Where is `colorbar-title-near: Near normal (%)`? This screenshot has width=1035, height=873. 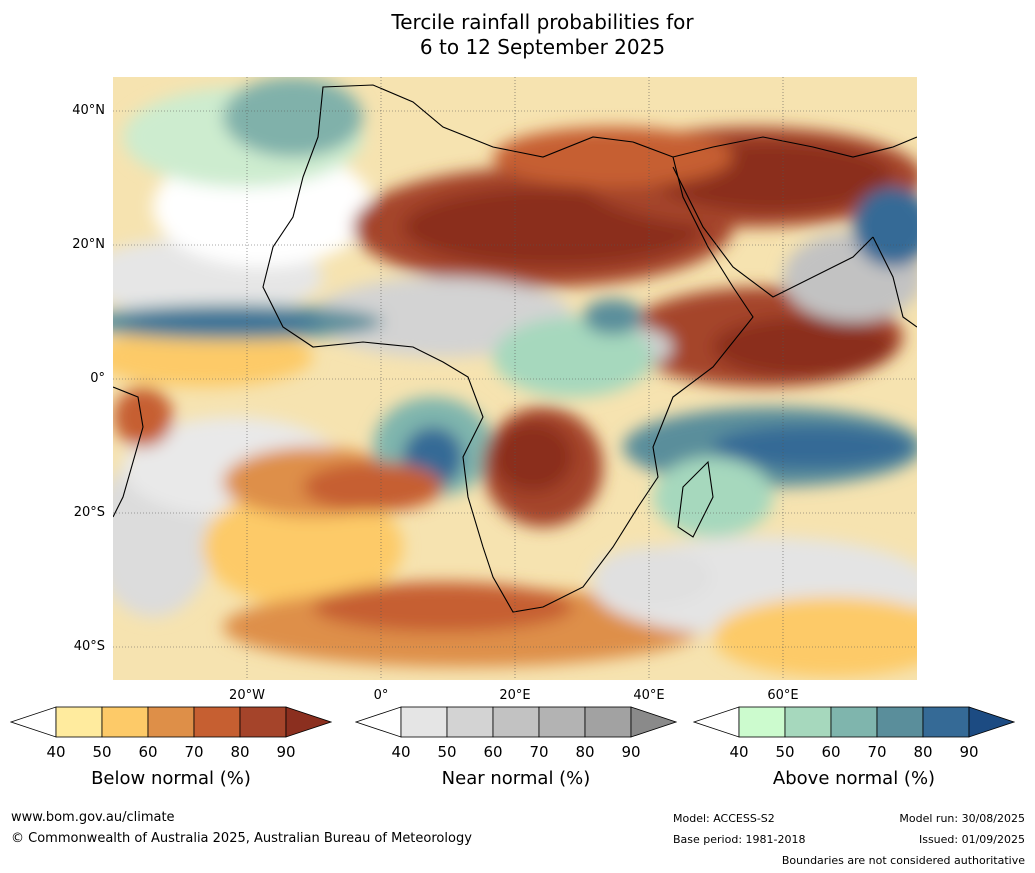 colorbar-title-near: Near normal (%) is located at coordinates (516, 778).